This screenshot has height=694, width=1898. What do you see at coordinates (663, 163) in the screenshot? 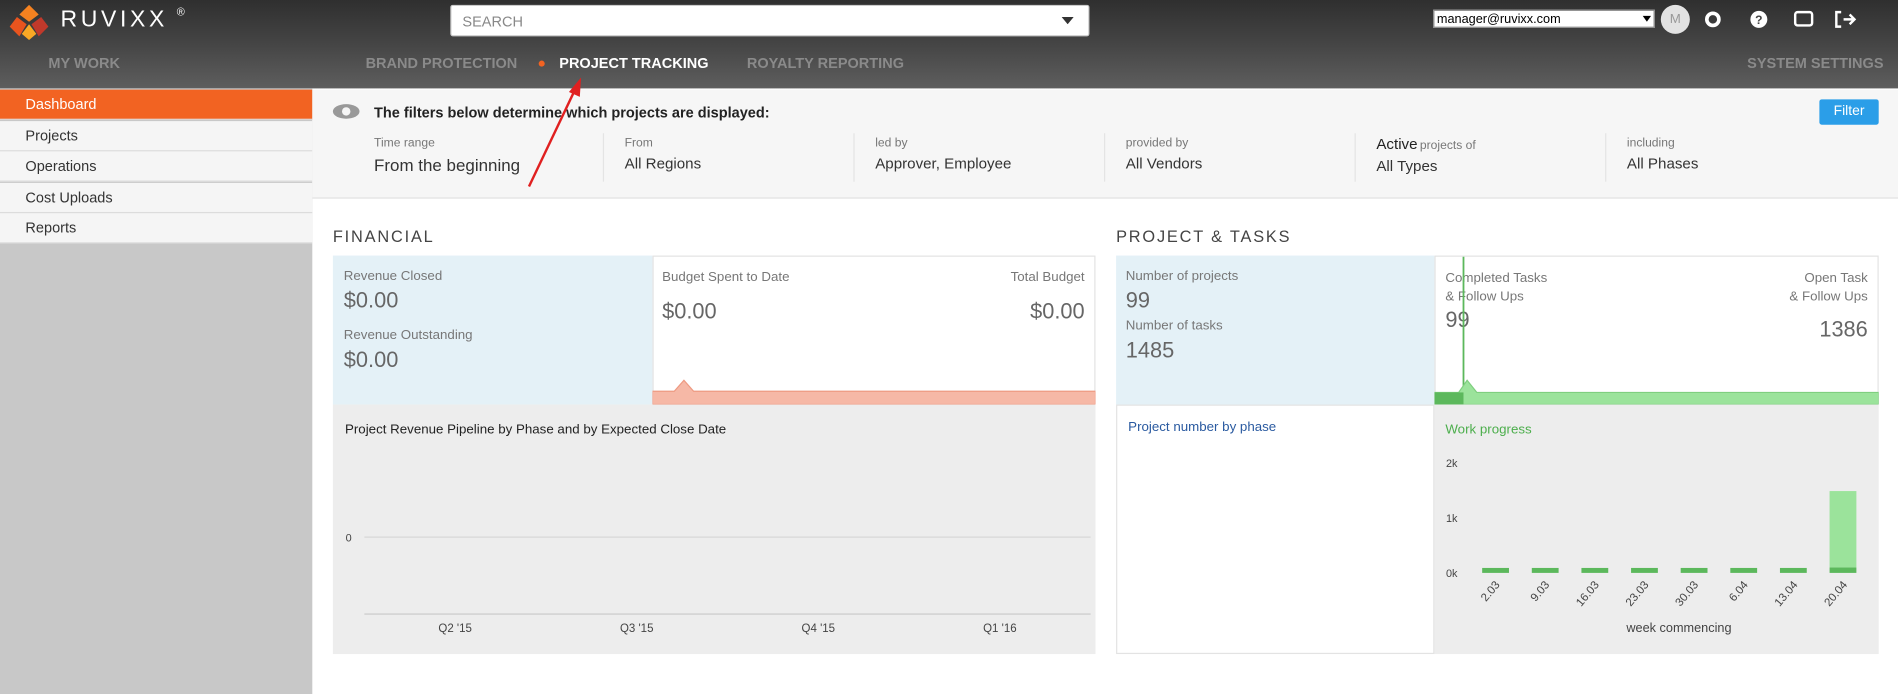
I see `filter-value: All Regions` at bounding box center [663, 163].